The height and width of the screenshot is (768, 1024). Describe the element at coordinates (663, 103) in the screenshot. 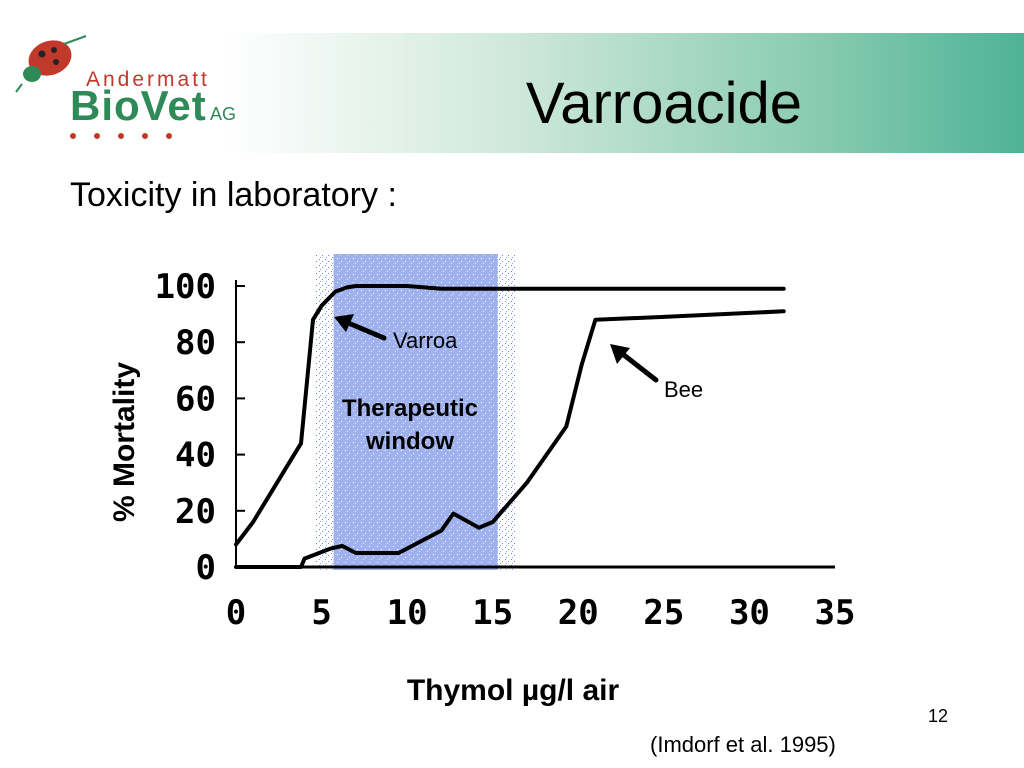

I see `slide-title: Varroacide` at that location.